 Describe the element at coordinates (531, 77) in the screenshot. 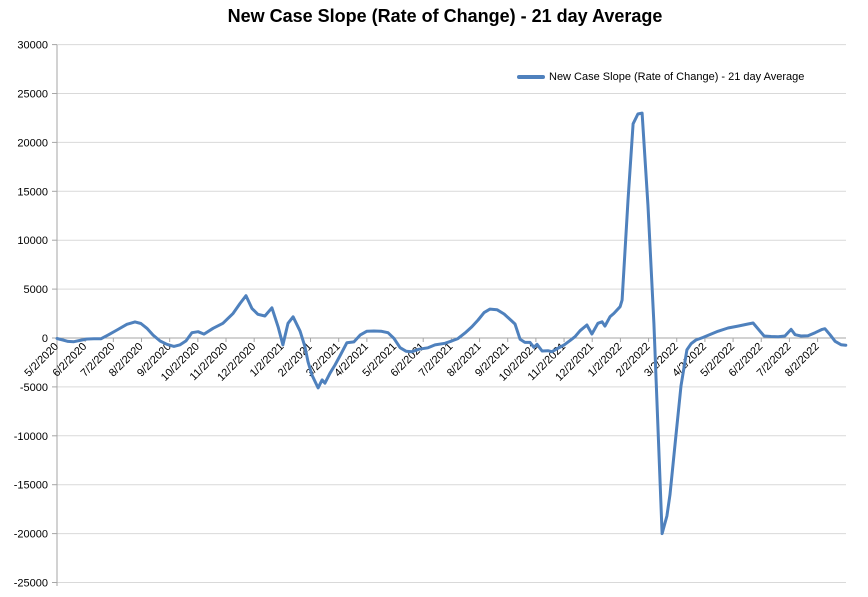

I see `legend-line-swatch-icon` at that location.